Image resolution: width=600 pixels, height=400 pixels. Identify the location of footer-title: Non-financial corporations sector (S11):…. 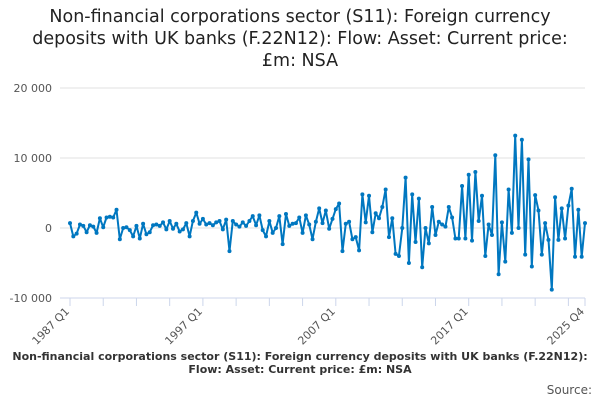
(300, 363).